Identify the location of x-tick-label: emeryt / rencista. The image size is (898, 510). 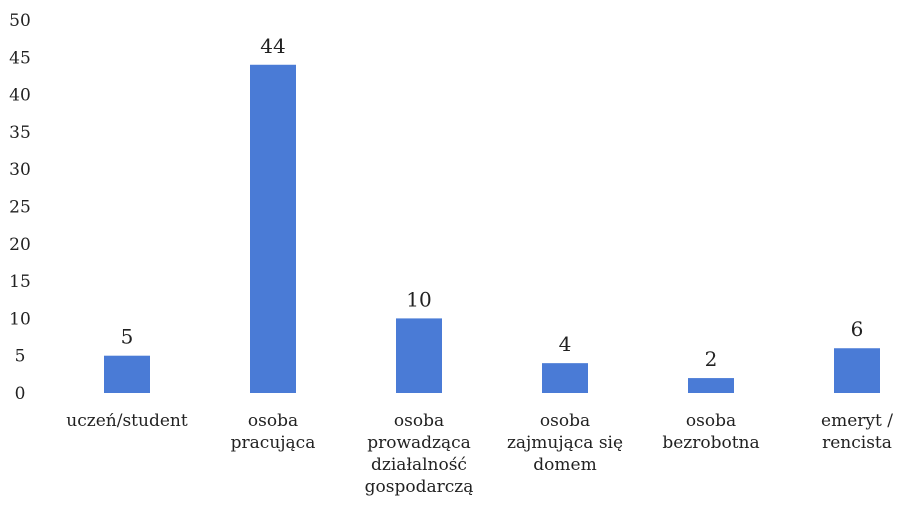
(857, 432).